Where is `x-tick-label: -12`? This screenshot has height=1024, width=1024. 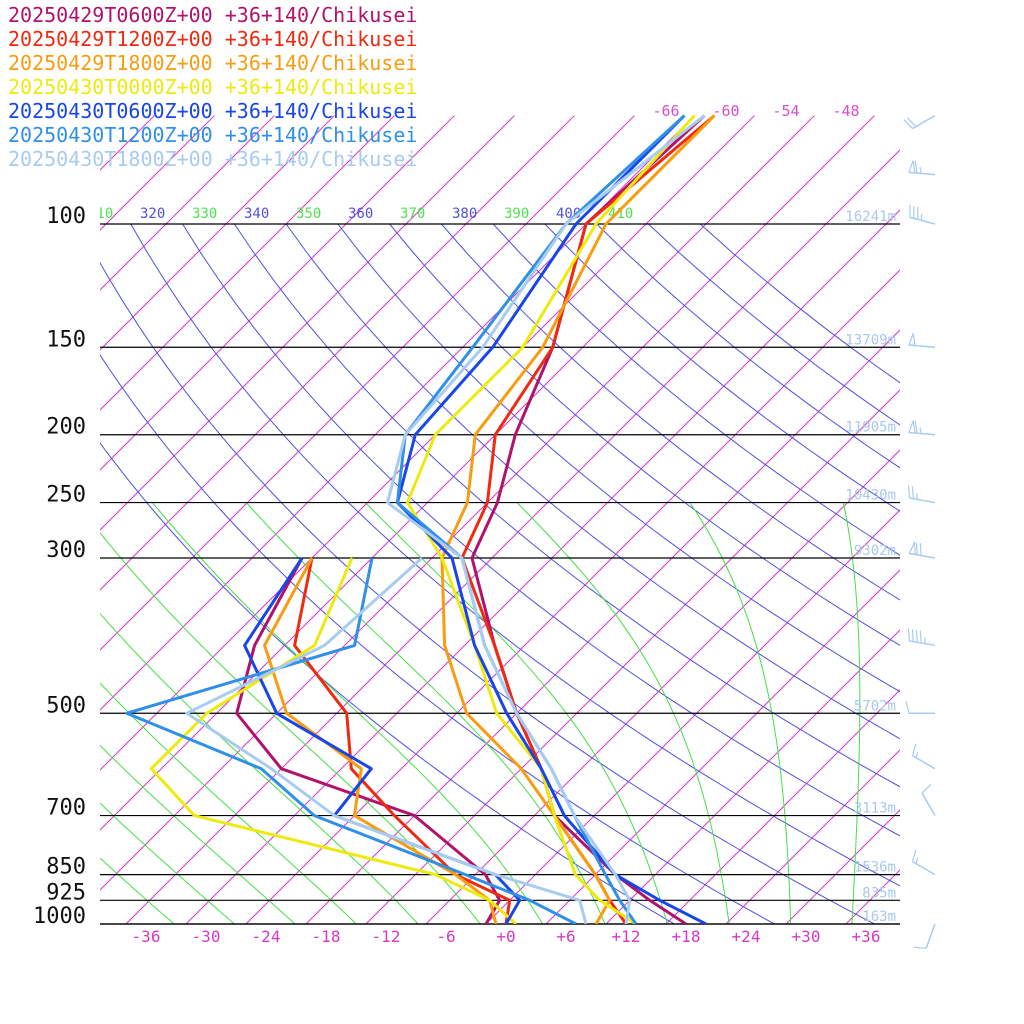 x-tick-label: -12 is located at coordinates (386, 936).